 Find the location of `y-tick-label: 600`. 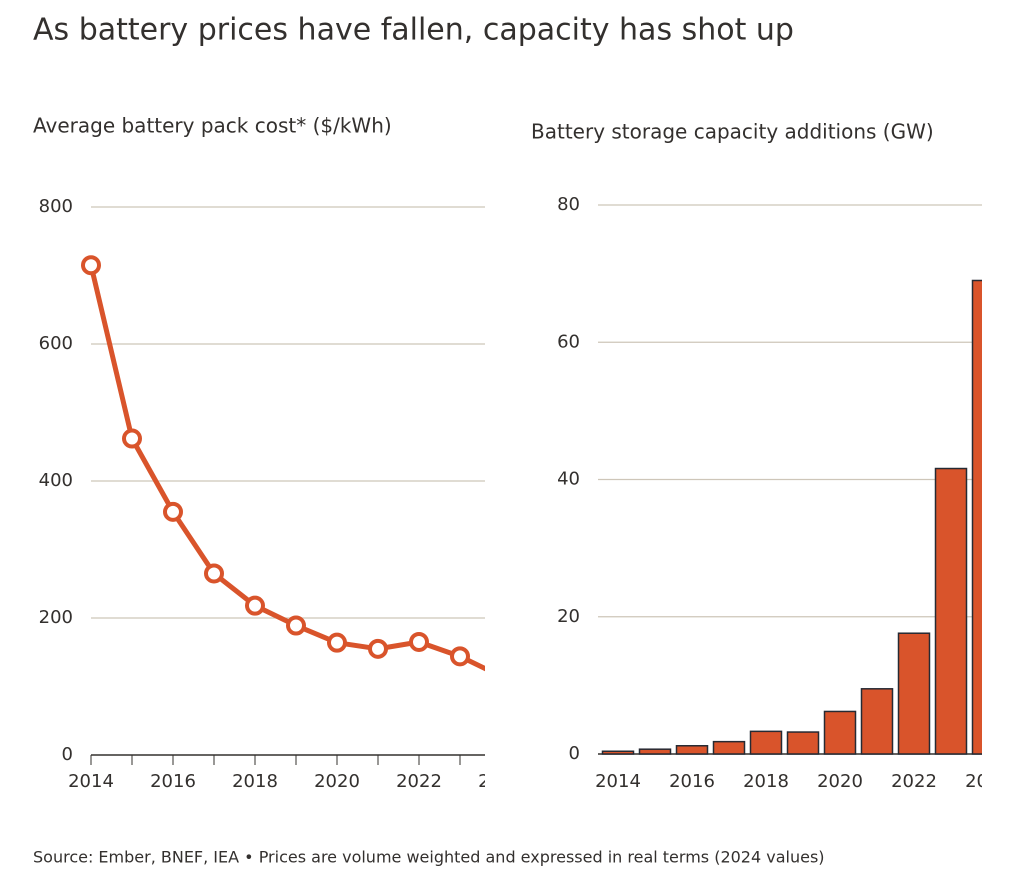

y-tick-label: 600 is located at coordinates (56, 343).